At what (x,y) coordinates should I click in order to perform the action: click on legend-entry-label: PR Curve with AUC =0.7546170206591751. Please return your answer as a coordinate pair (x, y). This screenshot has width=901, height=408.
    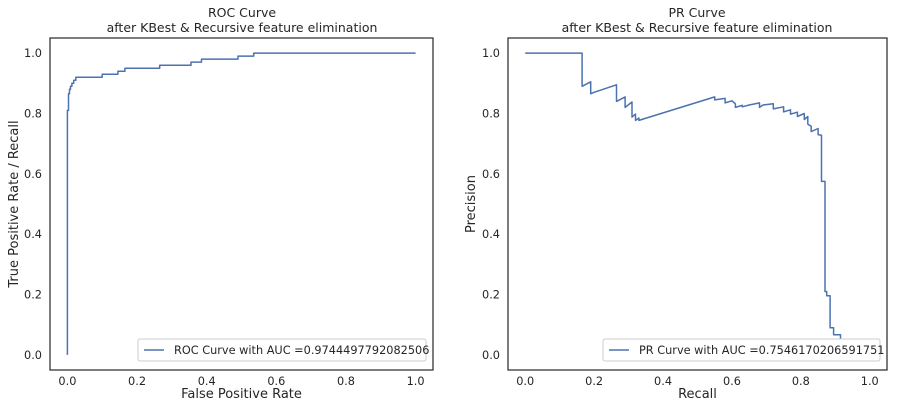
    Looking at the image, I should click on (761, 350).